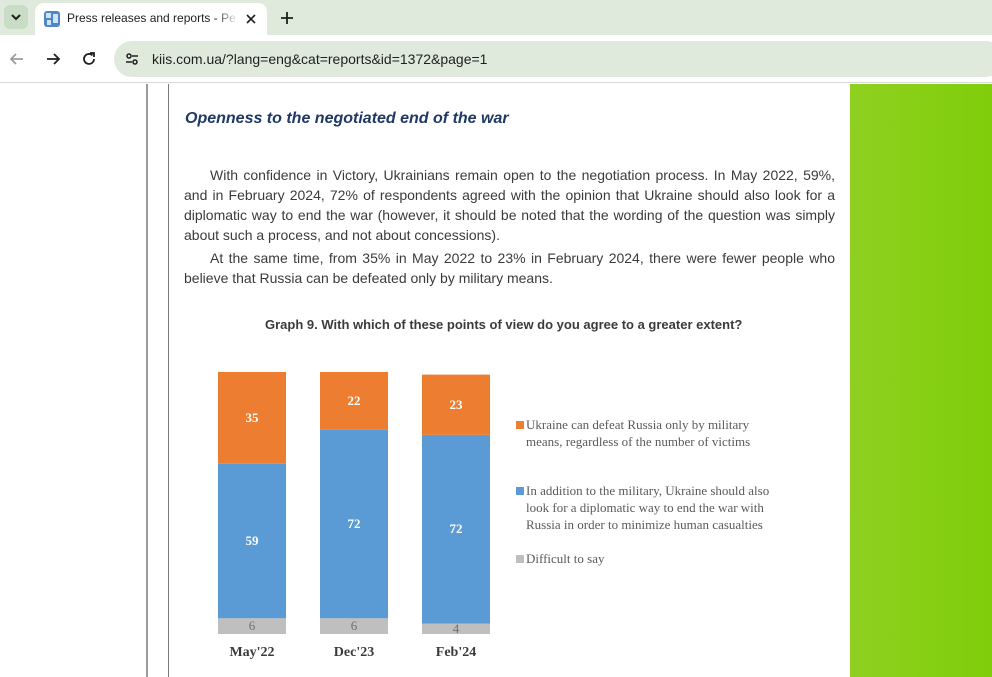 The height and width of the screenshot is (677, 992). Describe the element at coordinates (147, 380) in the screenshot. I see `page-border` at that location.